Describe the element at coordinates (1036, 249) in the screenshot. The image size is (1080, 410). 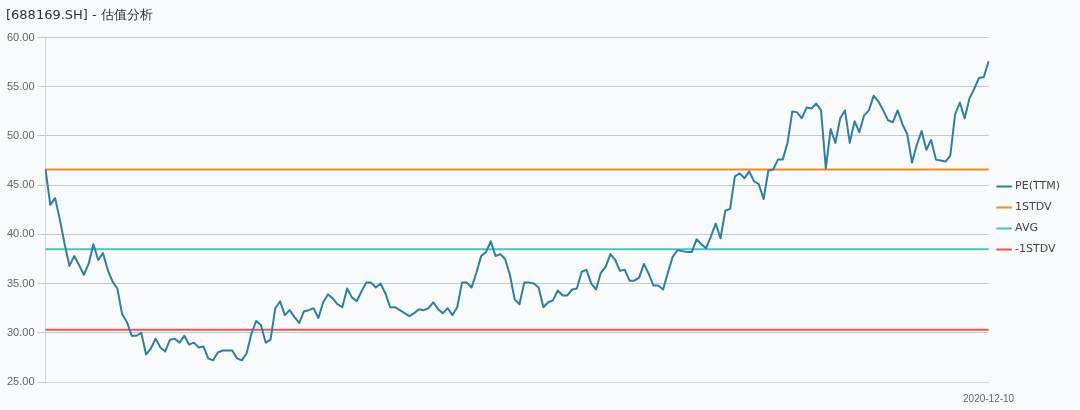
I see `legend-label: -1STDV` at that location.